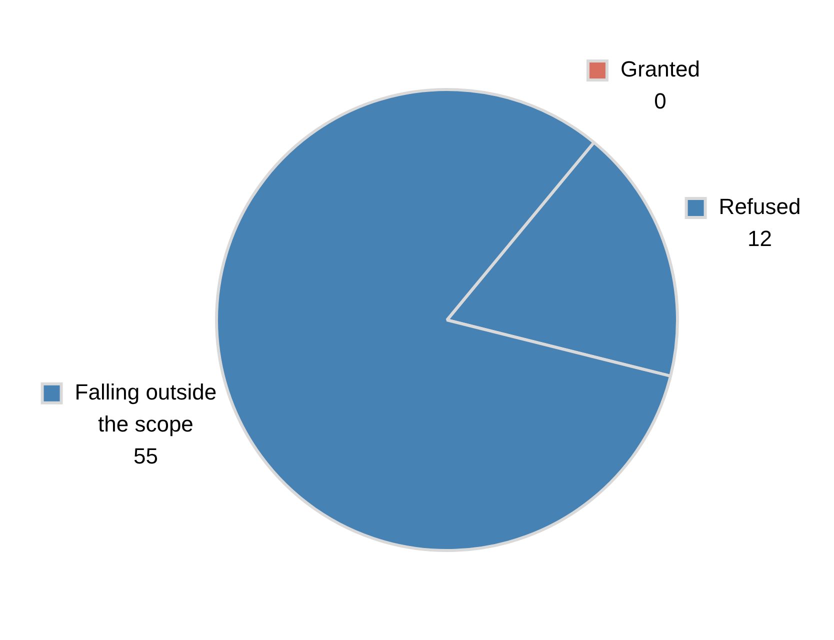 This screenshot has width=834, height=640. Describe the element at coordinates (759, 207) in the screenshot. I see `legend-label: Refused` at that location.